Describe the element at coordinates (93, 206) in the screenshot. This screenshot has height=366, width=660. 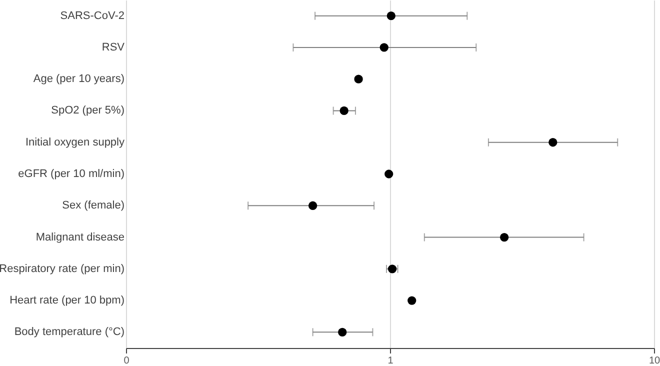
I see `y-tick-label: Sex (female)` at that location.